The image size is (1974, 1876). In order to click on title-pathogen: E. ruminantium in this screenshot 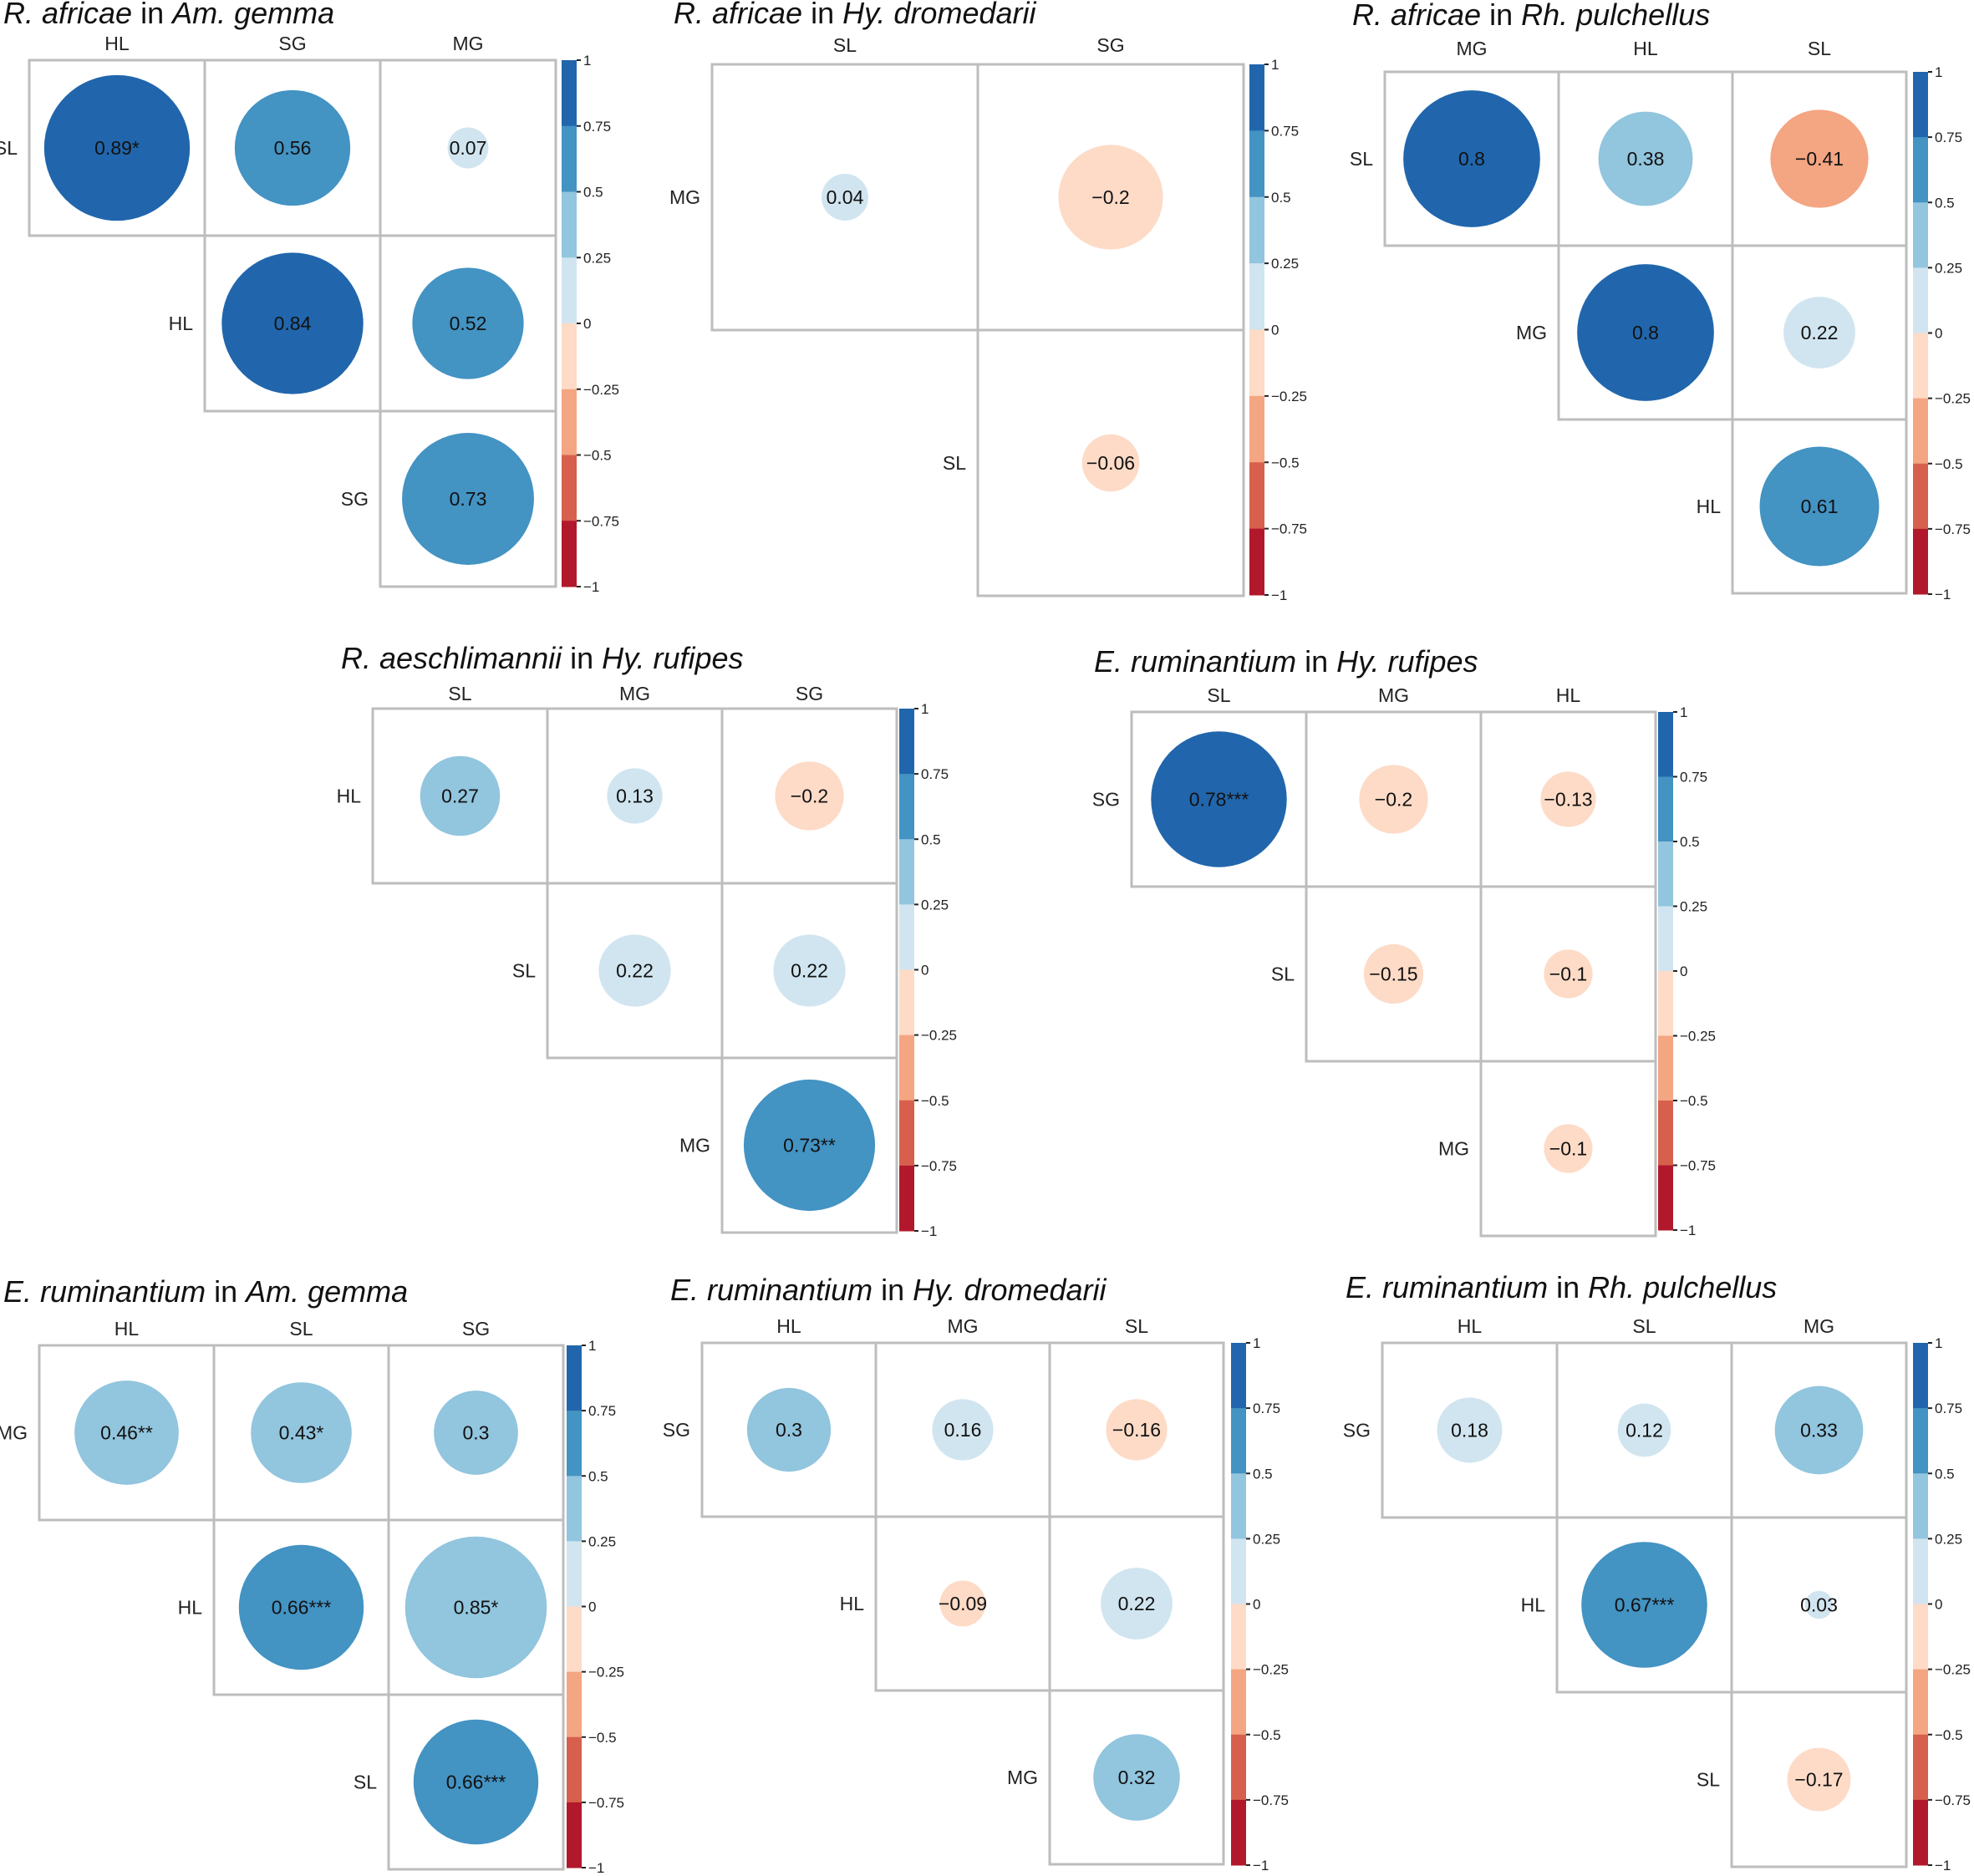, I will do `click(771, 1290)`.